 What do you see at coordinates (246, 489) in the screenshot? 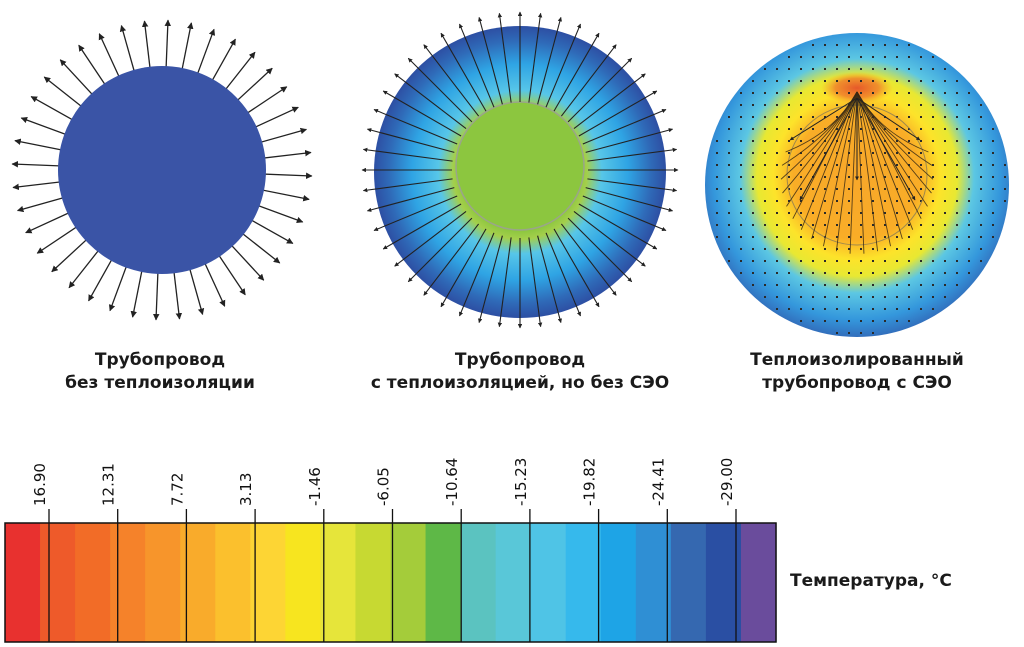
I see `scale-tick-label: 3.13` at bounding box center [246, 489].